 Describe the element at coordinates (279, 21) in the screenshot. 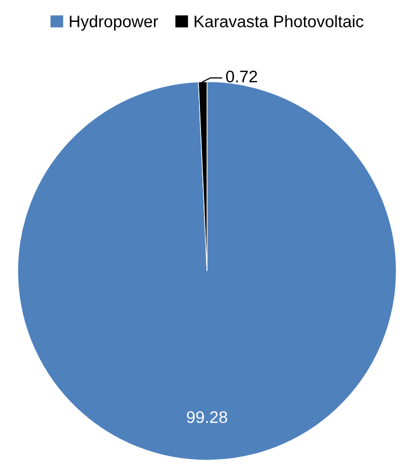

I see `legend-label: Karavasta Photovoltaic` at that location.